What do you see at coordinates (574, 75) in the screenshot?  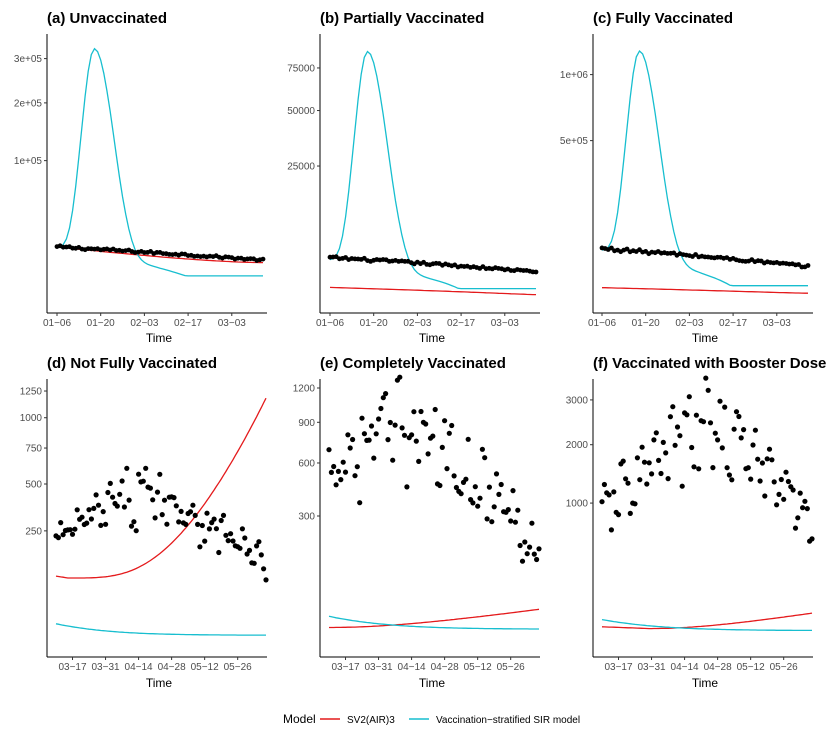 I see `y-tick-label: 1e+06` at bounding box center [574, 75].